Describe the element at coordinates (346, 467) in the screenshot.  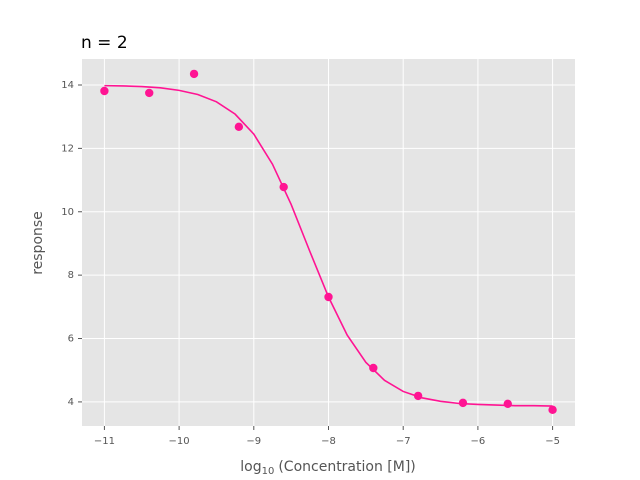
I see `x-label-rest: (Concentration [M])` at that location.